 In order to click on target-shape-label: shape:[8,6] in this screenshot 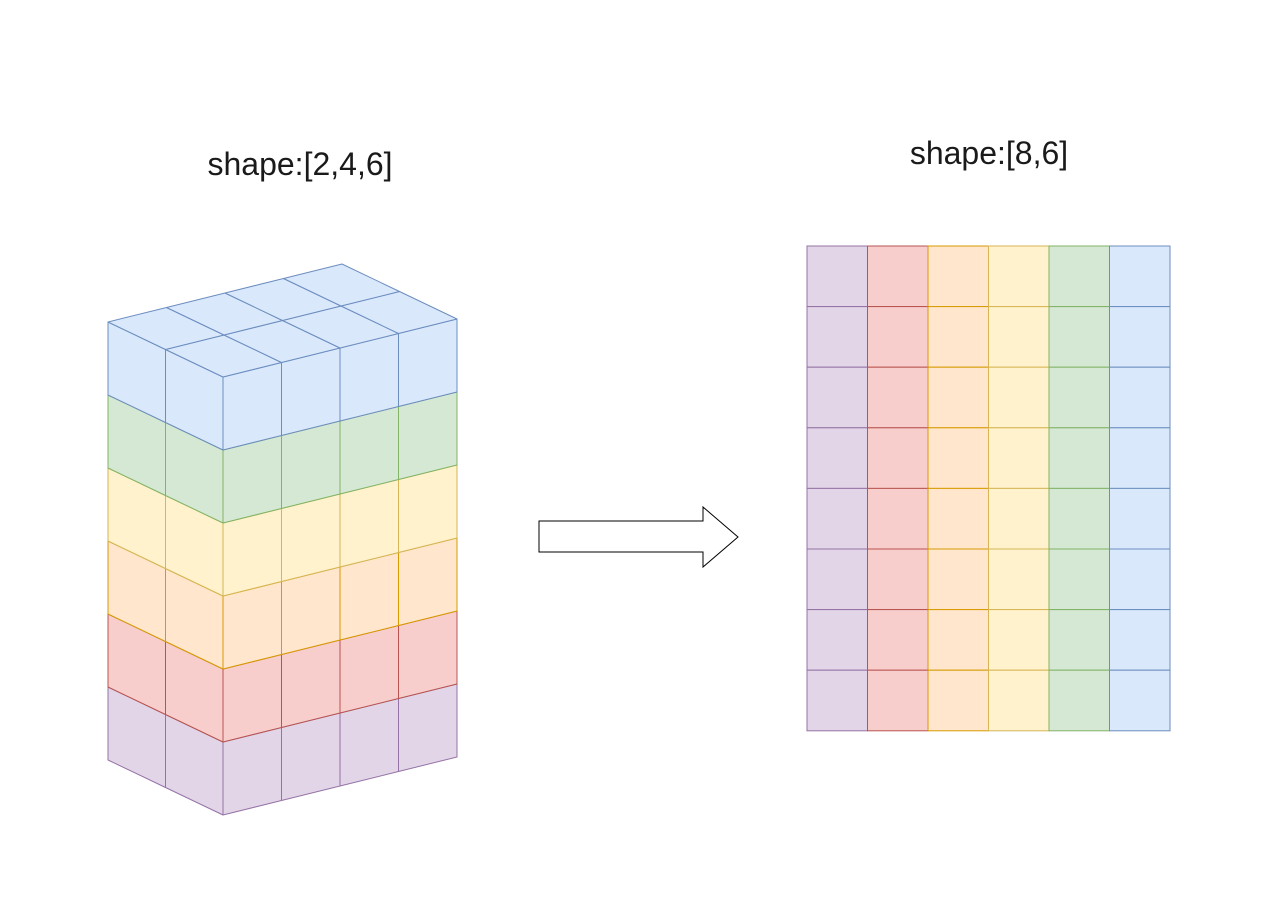, I will do `click(989, 153)`.